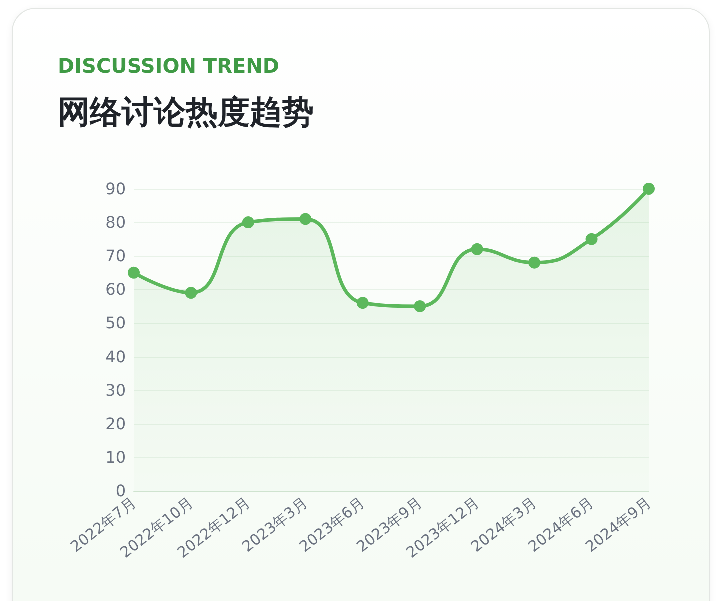 The height and width of the screenshot is (601, 720). What do you see at coordinates (116, 189) in the screenshot?
I see `y-tick-label: 90` at bounding box center [116, 189].